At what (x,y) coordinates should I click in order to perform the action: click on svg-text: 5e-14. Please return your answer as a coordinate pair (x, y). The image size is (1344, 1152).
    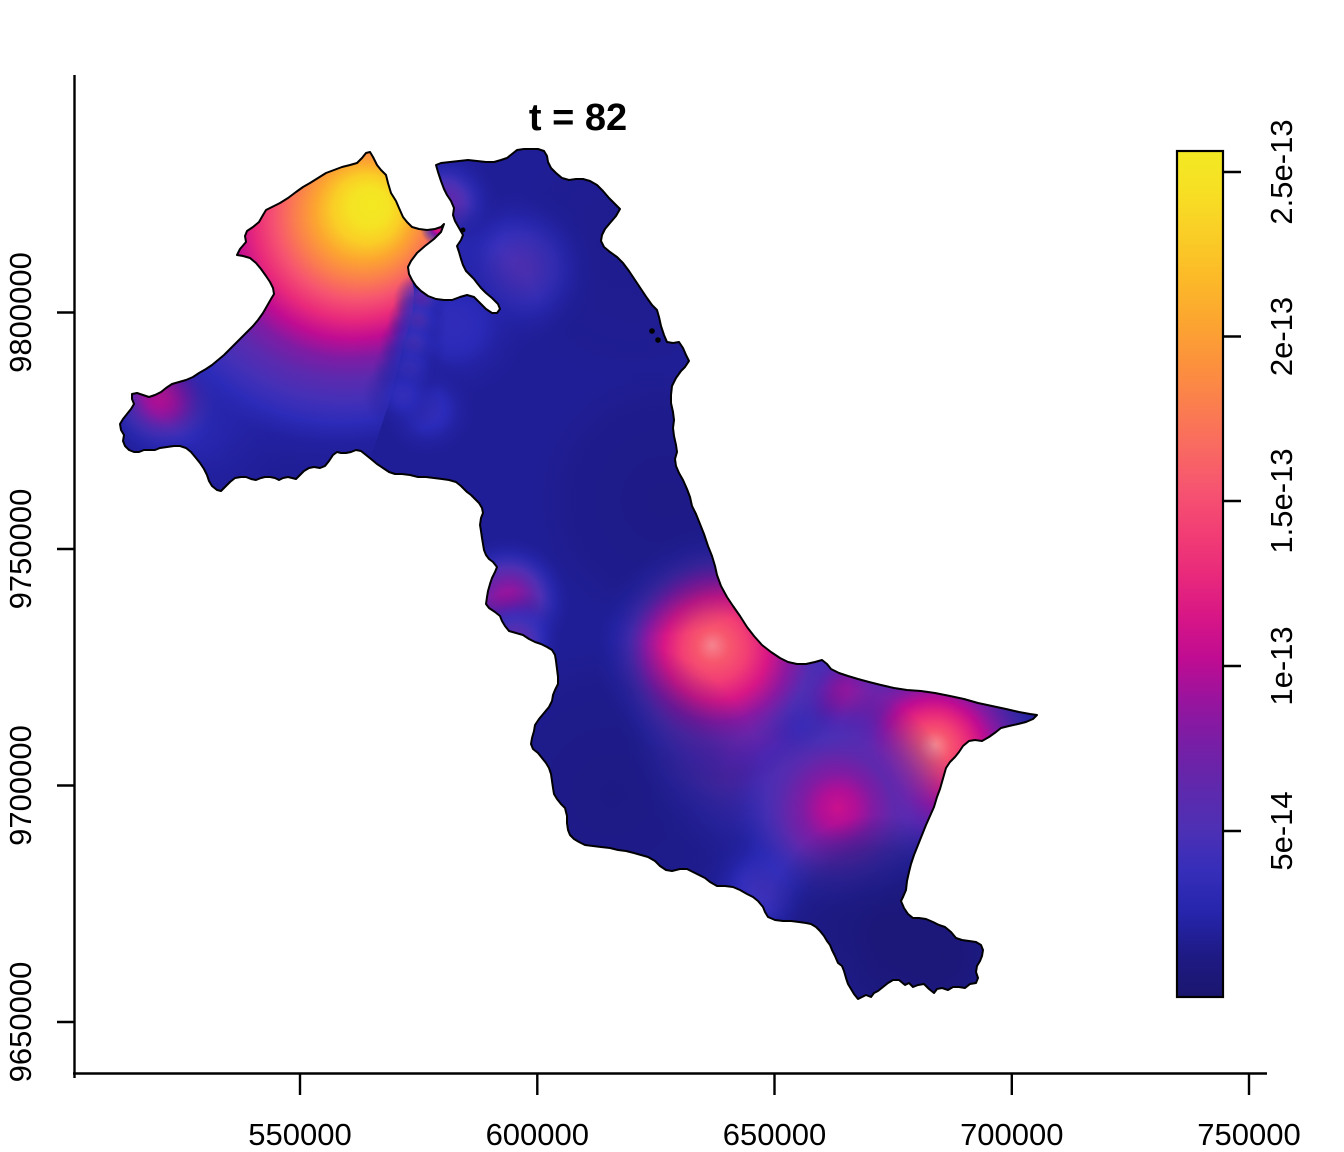
    Looking at the image, I should click on (1281, 830).